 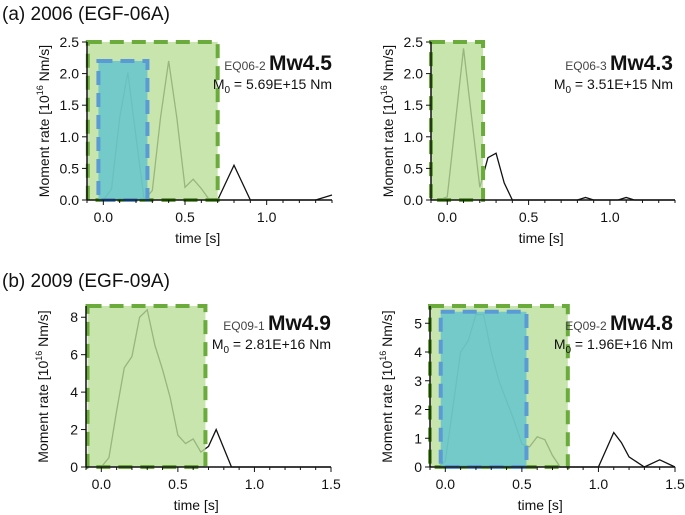 What do you see at coordinates (418, 381) in the screenshot?
I see `y-tick-label: 3` at bounding box center [418, 381].